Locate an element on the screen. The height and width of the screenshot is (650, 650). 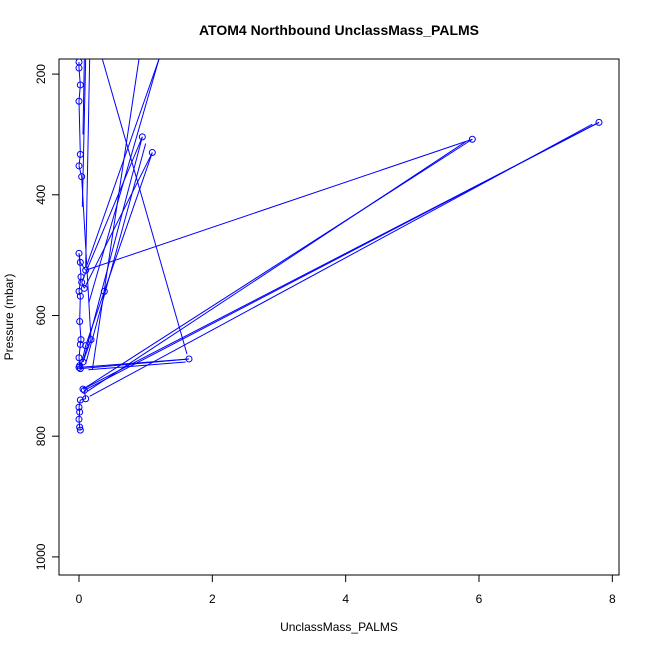
y-axis-label: Pressure (mbar) is located at coordinates (9, 317).